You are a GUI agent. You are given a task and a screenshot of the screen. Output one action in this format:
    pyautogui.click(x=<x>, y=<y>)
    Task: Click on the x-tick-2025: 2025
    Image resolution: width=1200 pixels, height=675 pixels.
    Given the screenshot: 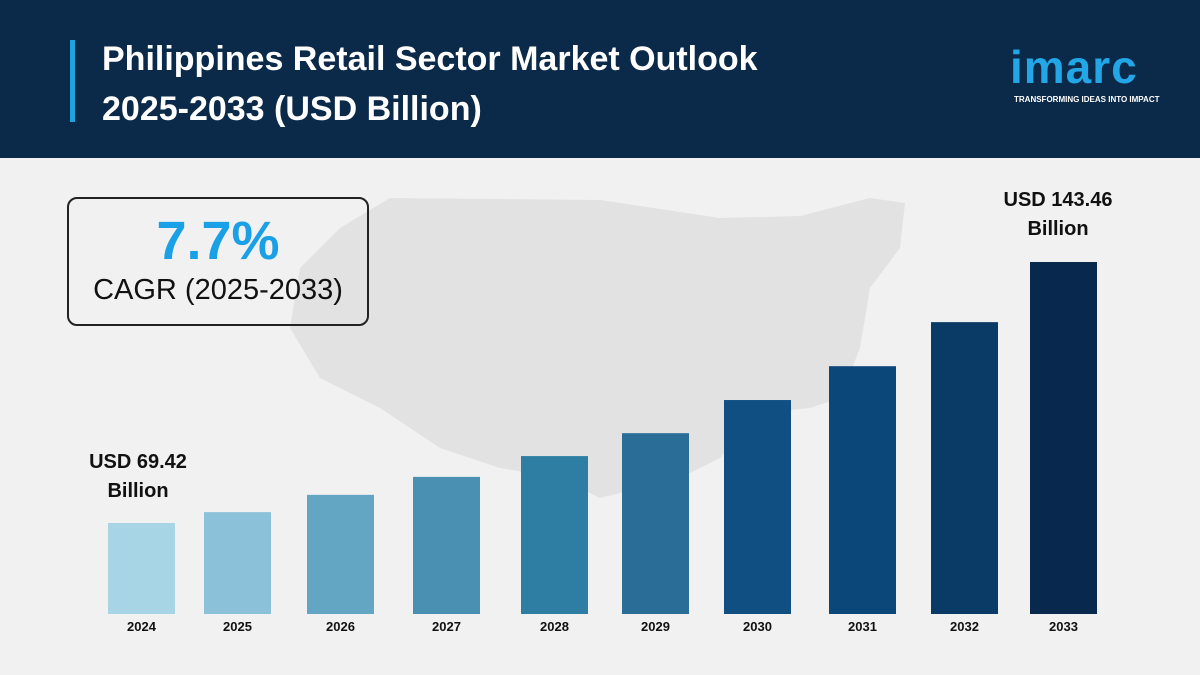 What is the action you would take?
    pyautogui.click(x=237, y=626)
    